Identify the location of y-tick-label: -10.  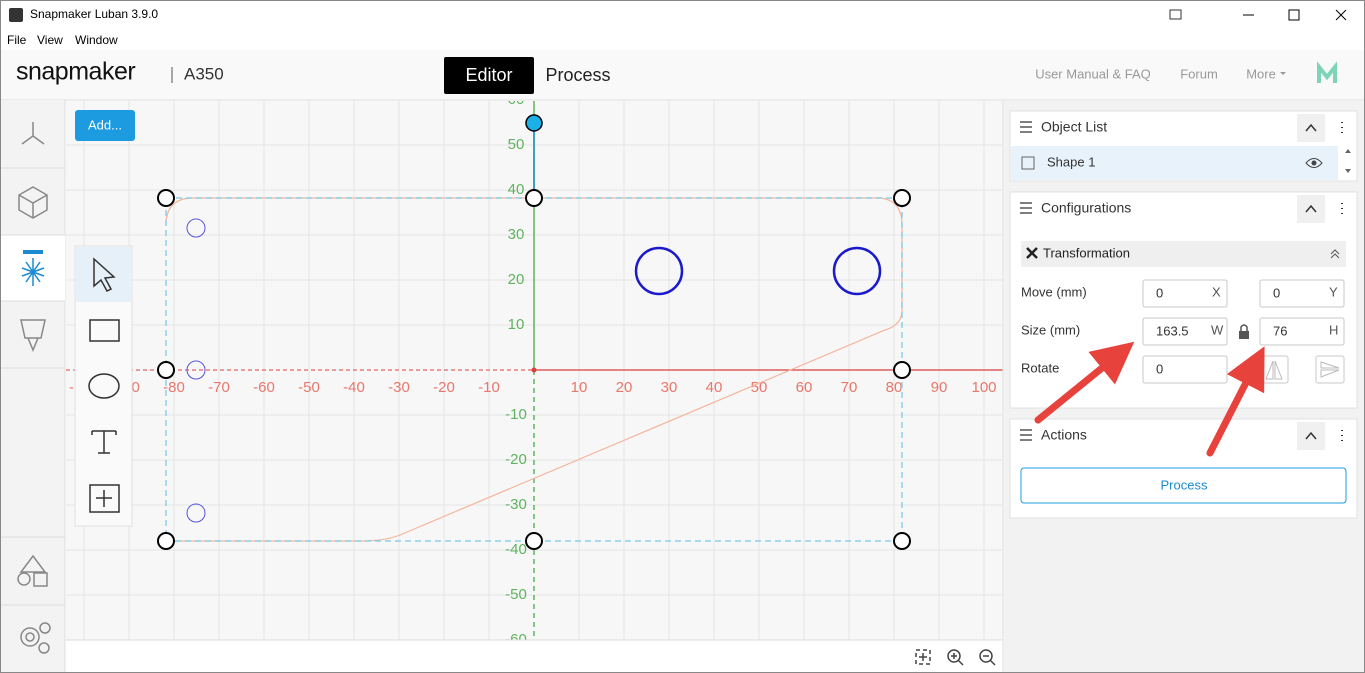
(516, 414).